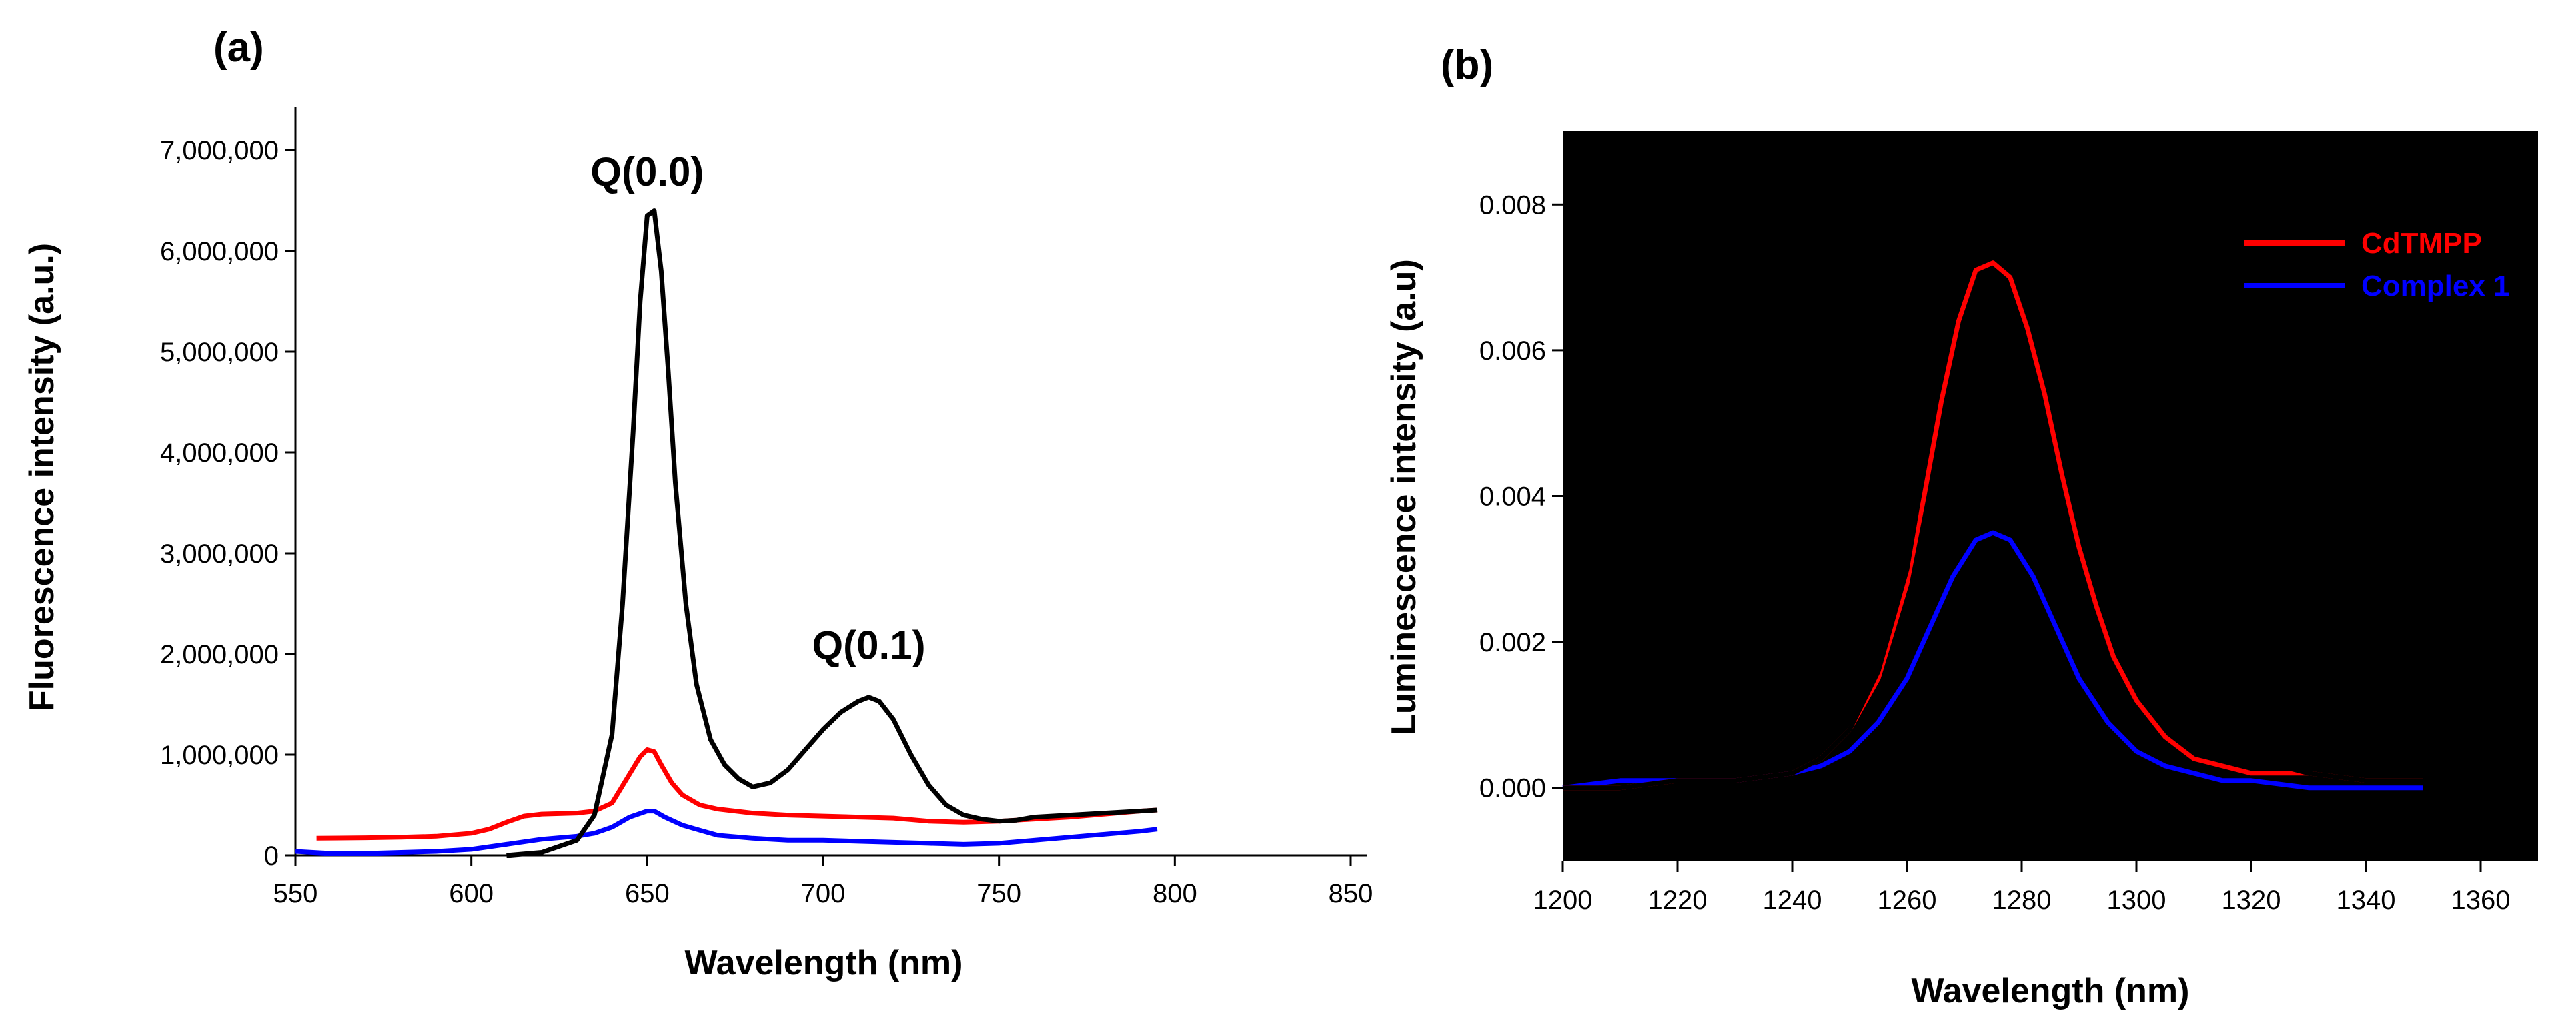 The height and width of the screenshot is (1025, 2576). I want to click on panel-a-y-tick-label: 2,000,000, so click(219, 654).